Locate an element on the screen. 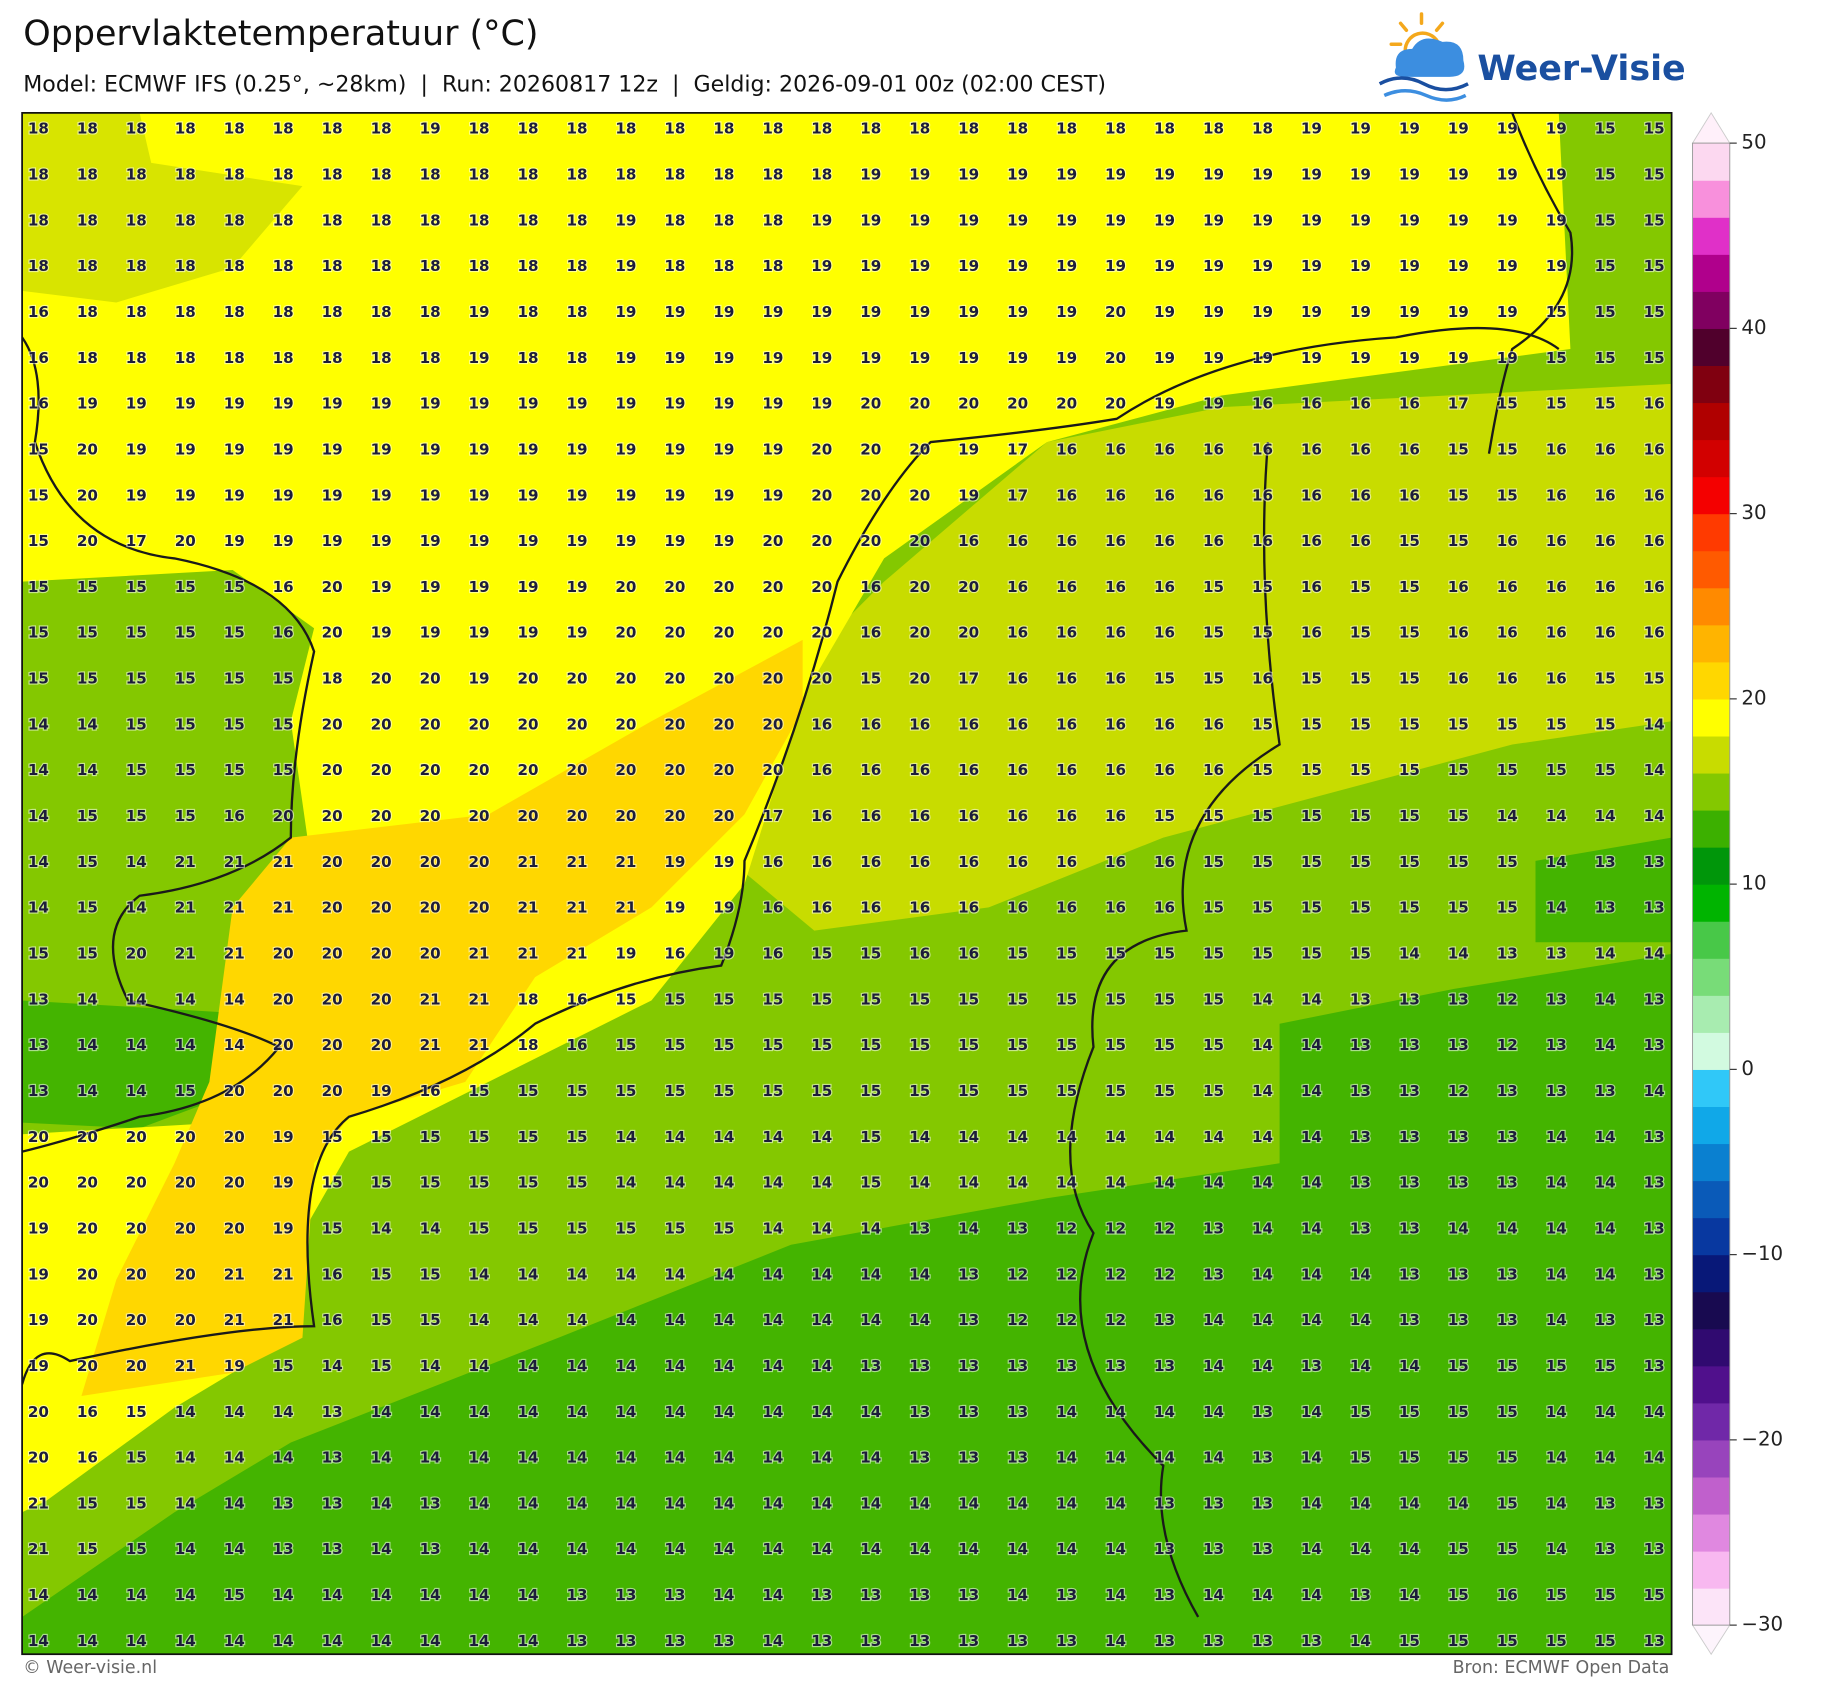  grid-value: 17 is located at coordinates (136, 541).